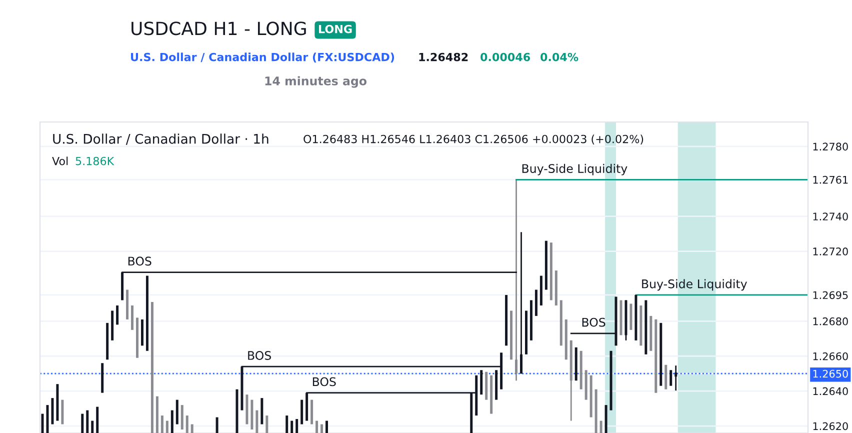  I want to click on text: U.S. Dollar / Canadian Dollar (FX:USDCAD), so click(262, 57).